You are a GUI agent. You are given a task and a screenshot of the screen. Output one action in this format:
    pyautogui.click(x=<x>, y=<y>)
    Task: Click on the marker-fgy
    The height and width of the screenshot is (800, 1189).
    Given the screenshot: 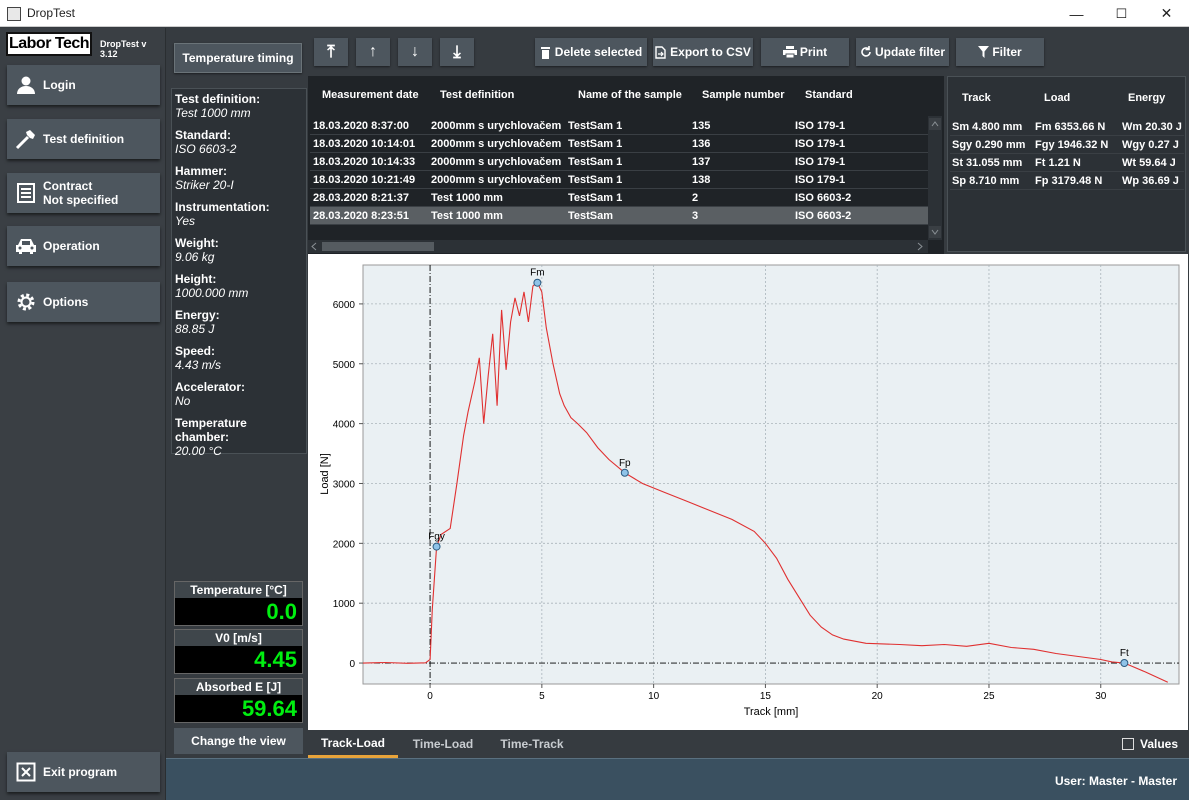 What is the action you would take?
    pyautogui.click(x=436, y=546)
    